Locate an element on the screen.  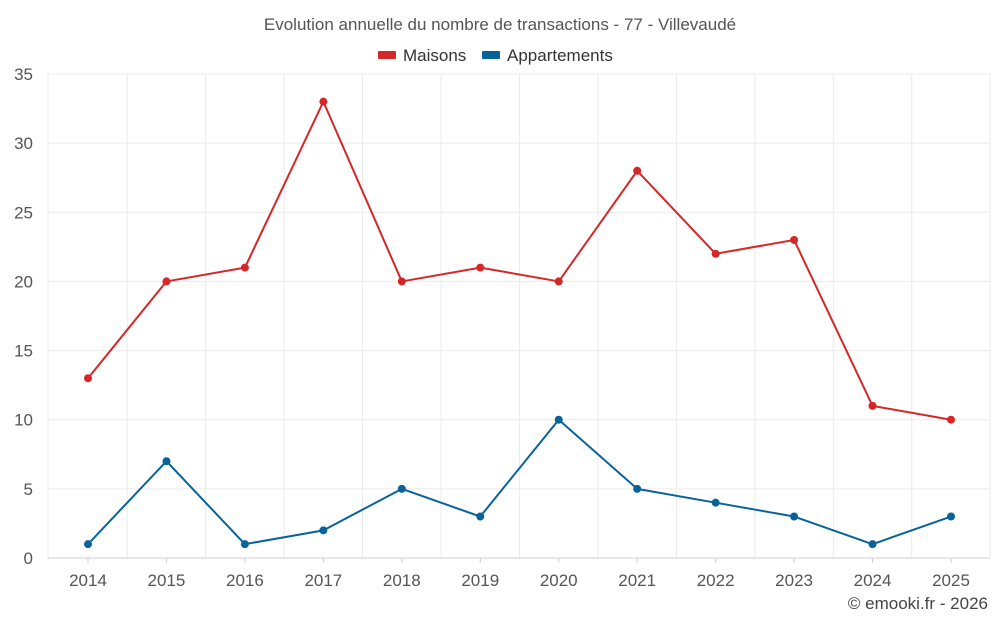
legend-swatch-appartements is located at coordinates (491, 55).